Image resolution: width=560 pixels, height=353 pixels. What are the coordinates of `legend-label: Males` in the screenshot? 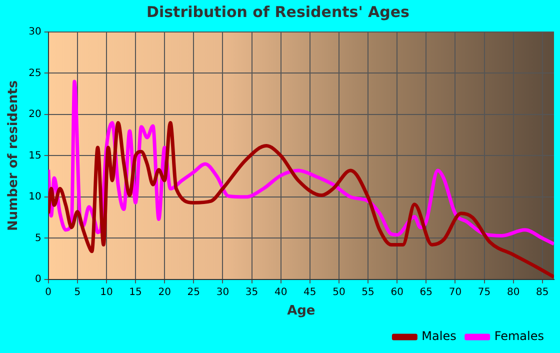 It's located at (439, 336).